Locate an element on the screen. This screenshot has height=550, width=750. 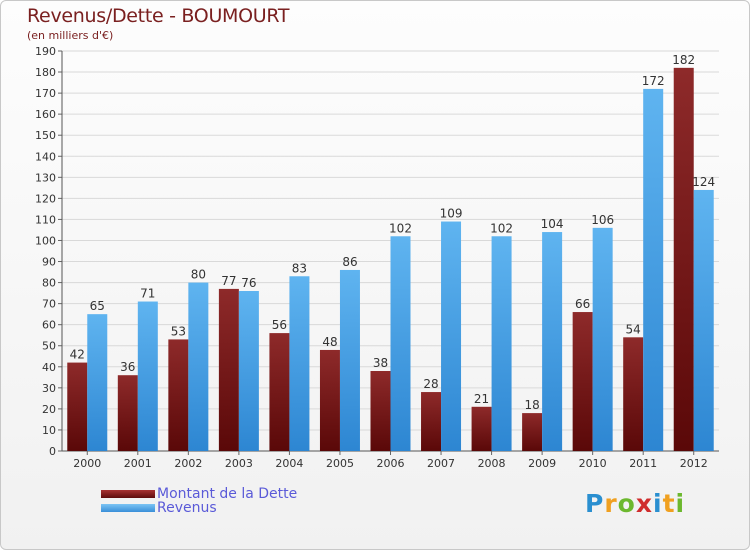
x-tick-label: 2004 is located at coordinates (289, 463).